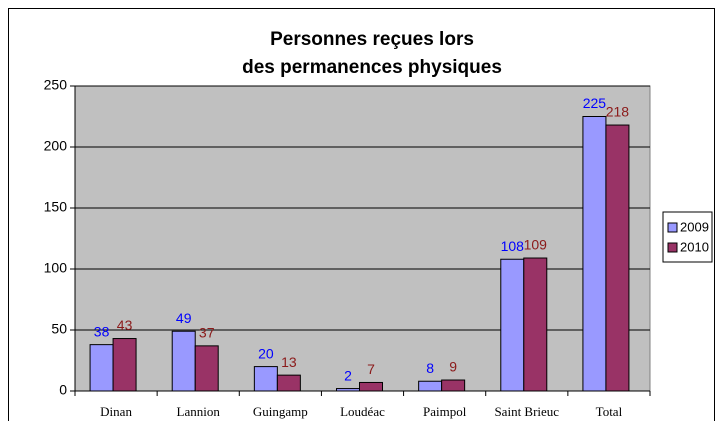 The height and width of the screenshot is (426, 723). Describe the element at coordinates (63, 390) in the screenshot. I see `y-tick-label: 0` at that location.